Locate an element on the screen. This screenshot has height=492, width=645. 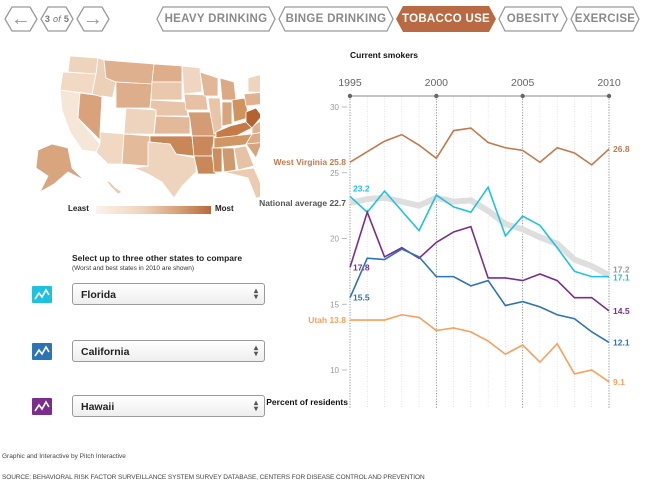
arrow-right-icon: → is located at coordinates (93, 19).